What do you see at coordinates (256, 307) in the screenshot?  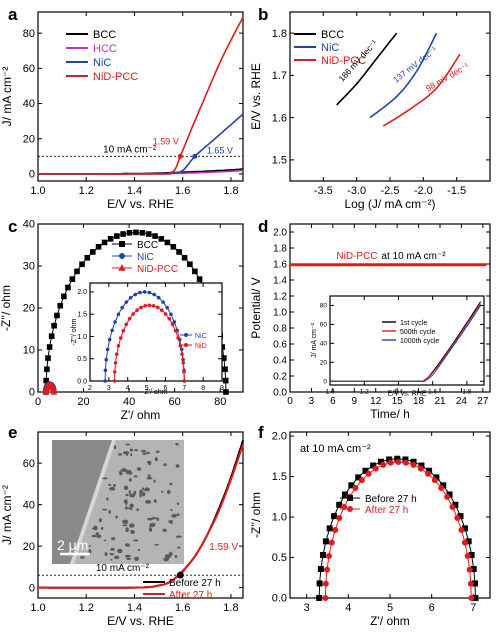 I see `y-axis-label: Potential/ V` at bounding box center [256, 307].